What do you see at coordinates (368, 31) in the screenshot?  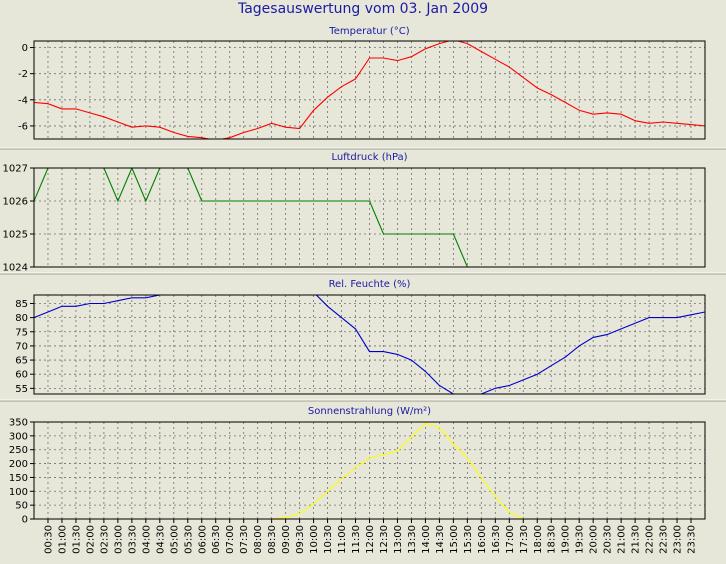 I see `chart-title: Temperatur (°C)` at bounding box center [368, 31].